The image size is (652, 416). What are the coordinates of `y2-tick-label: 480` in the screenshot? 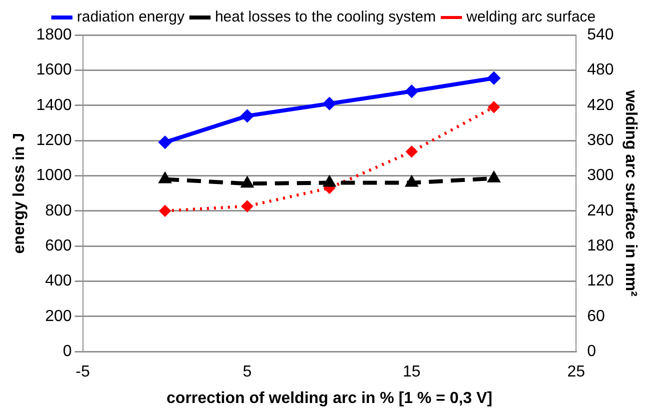 It's located at (600, 70).